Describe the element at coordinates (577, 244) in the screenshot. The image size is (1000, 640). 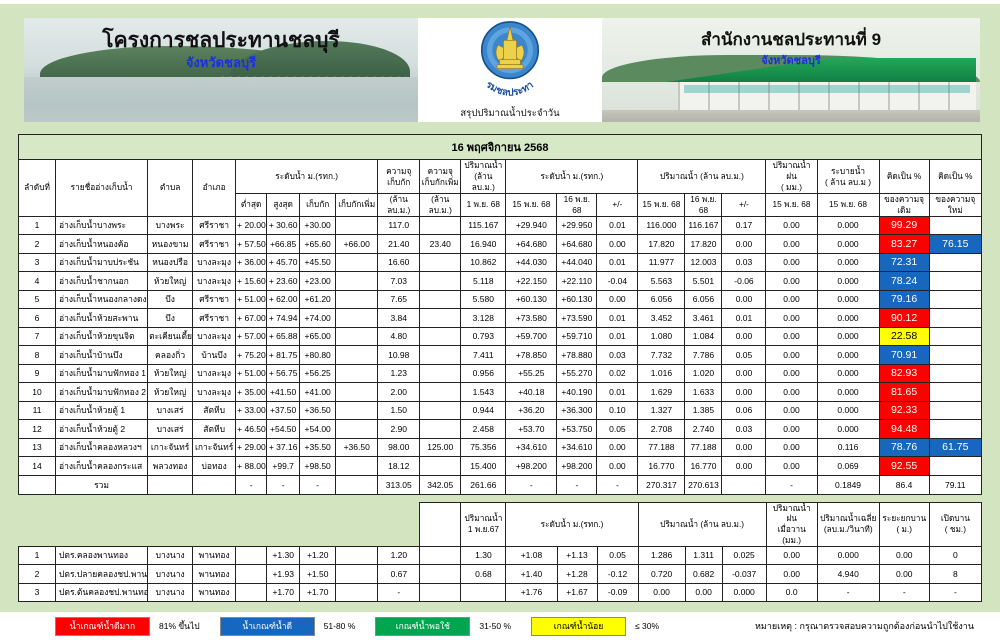
I see `cell: +64.680` at that location.